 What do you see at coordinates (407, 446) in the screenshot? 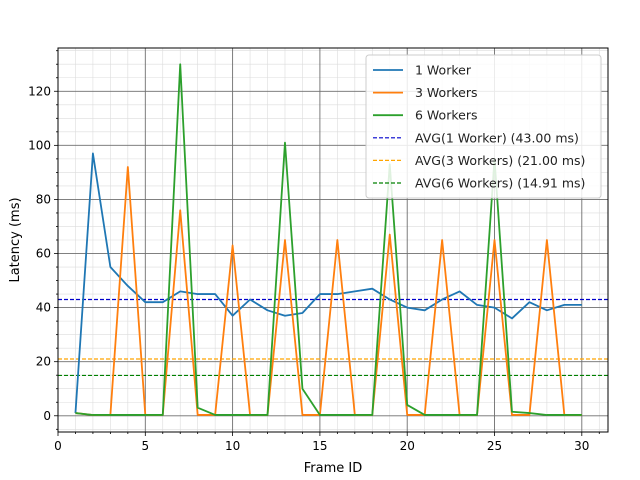
I see `x-tick-label: 20` at bounding box center [407, 446].